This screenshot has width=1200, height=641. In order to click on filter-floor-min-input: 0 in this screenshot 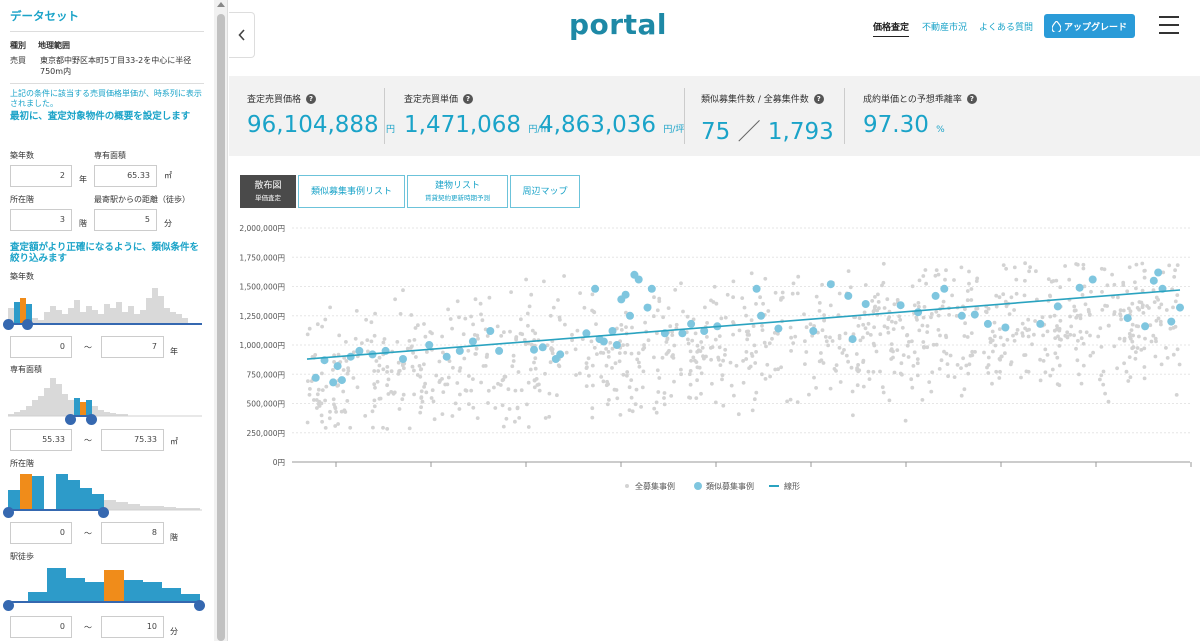, I will do `click(41, 533)`.